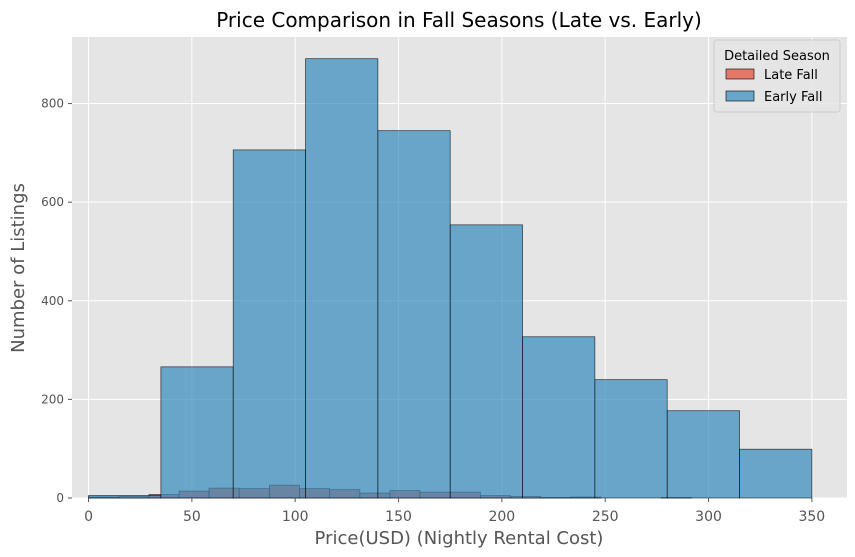 Image resolution: width=855 pixels, height=557 pixels. I want to click on legend-label-early-fall: Early Fall, so click(793, 97).